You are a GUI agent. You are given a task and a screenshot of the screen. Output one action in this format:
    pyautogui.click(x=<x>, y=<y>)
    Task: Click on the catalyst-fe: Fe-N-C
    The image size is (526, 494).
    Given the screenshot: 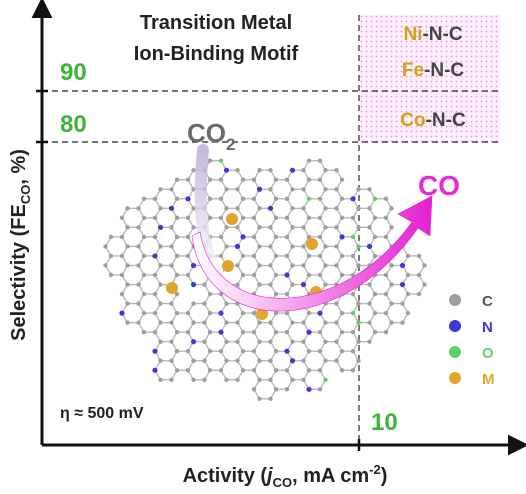 What is the action you would take?
    pyautogui.click(x=433, y=70)
    